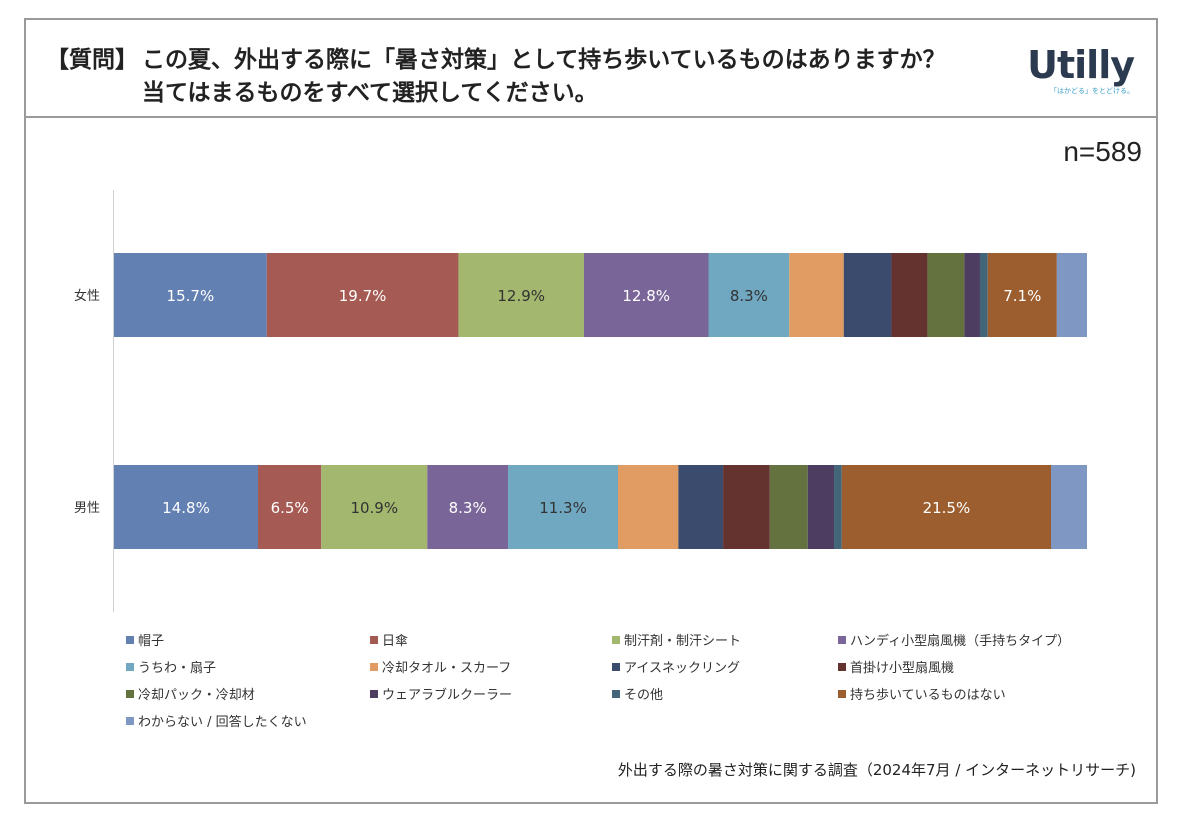 The width and height of the screenshot is (1182, 826). What do you see at coordinates (1092, 91) in the screenshot?
I see `logo-tagline: 「はかどる」をとどける。` at bounding box center [1092, 91].